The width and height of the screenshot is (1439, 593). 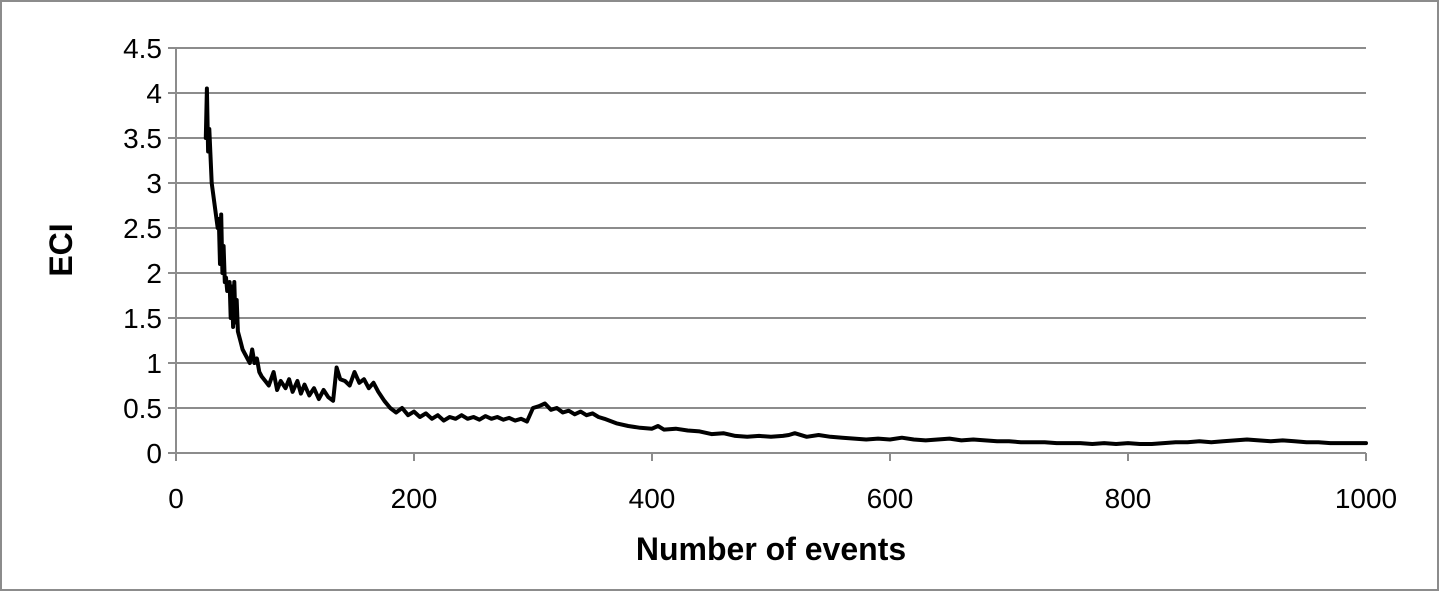 I want to click on x-tick-label: 800, so click(x=1128, y=498).